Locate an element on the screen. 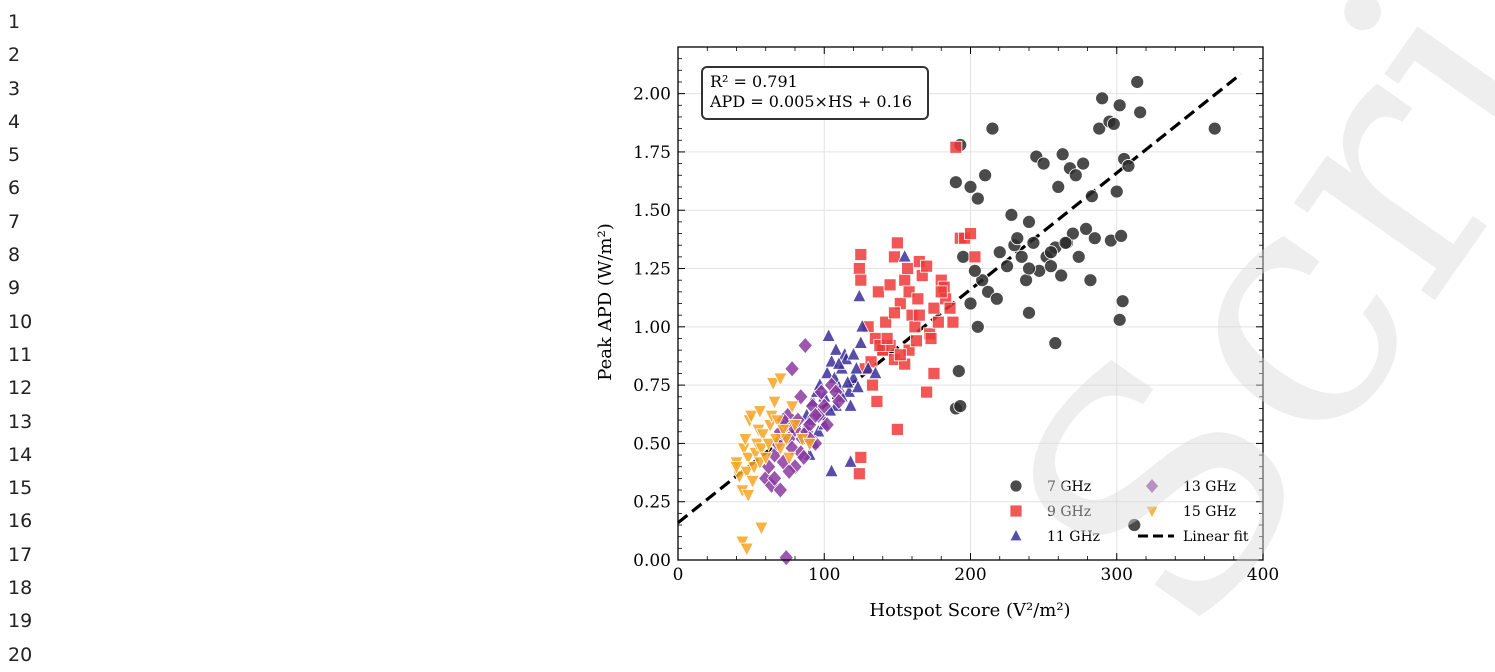 The image size is (1495, 672). y-tick-label: 2.00 is located at coordinates (652, 95).